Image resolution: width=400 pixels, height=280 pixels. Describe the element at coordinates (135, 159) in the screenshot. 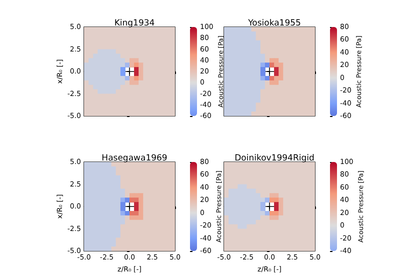

I see `chart-title: Hasegawa1969` at that location.